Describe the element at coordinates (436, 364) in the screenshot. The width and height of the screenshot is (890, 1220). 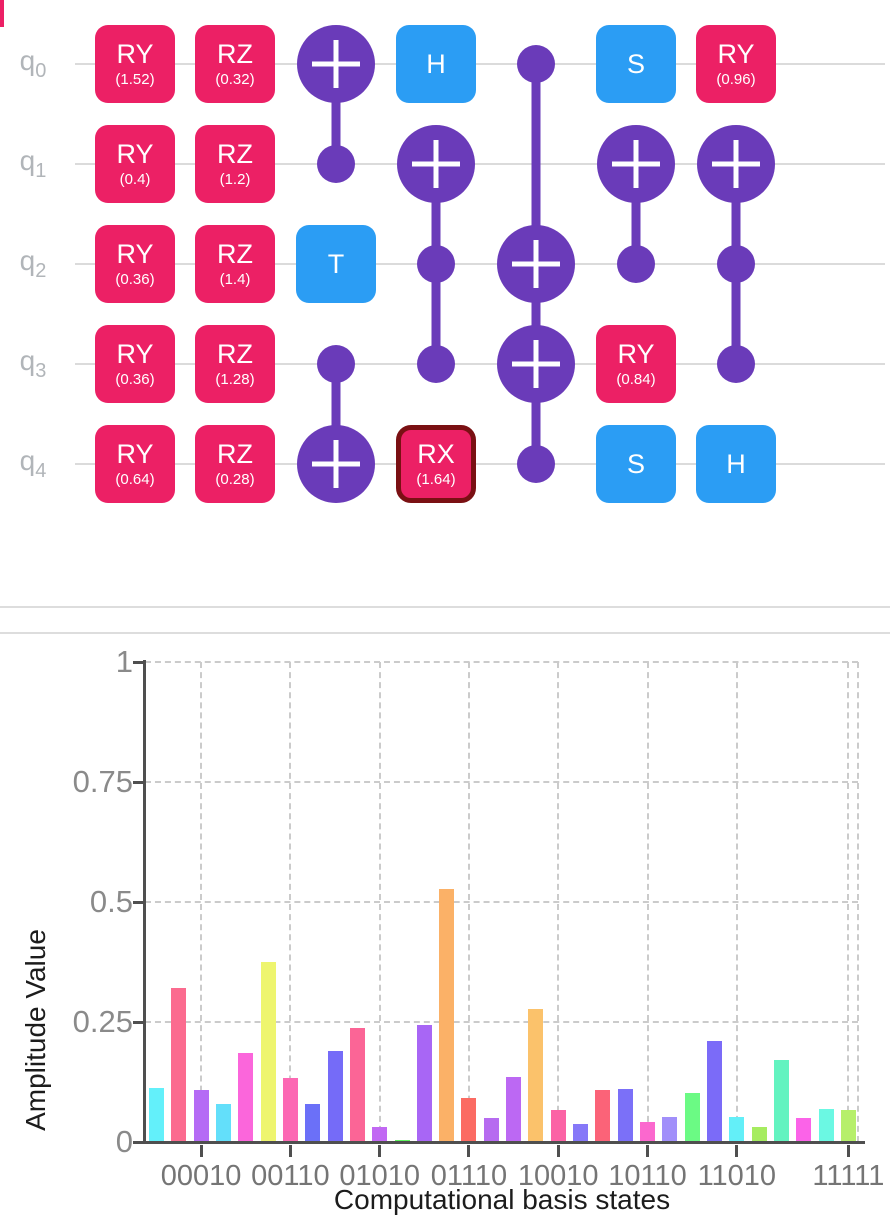
I see `cnot-control-q3-col3` at that location.